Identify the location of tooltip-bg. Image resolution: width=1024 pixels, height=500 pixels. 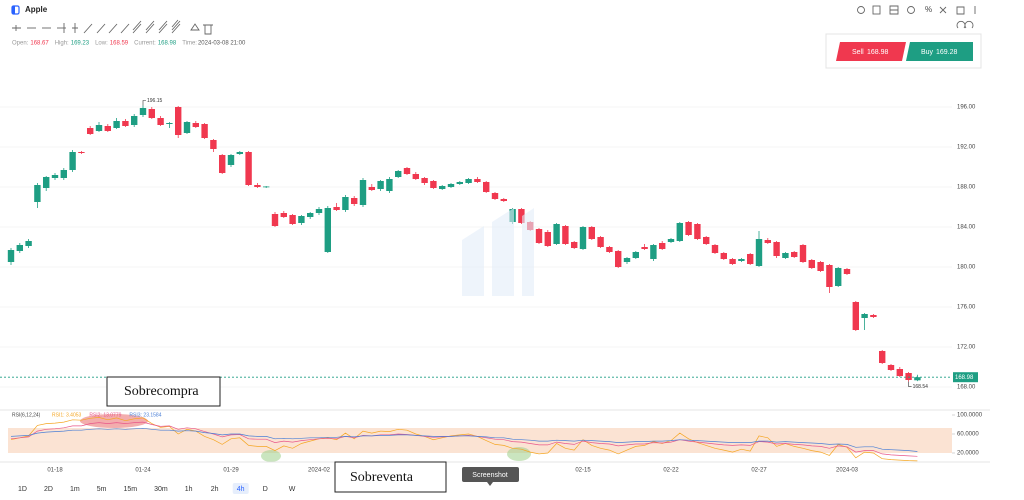
(490, 474).